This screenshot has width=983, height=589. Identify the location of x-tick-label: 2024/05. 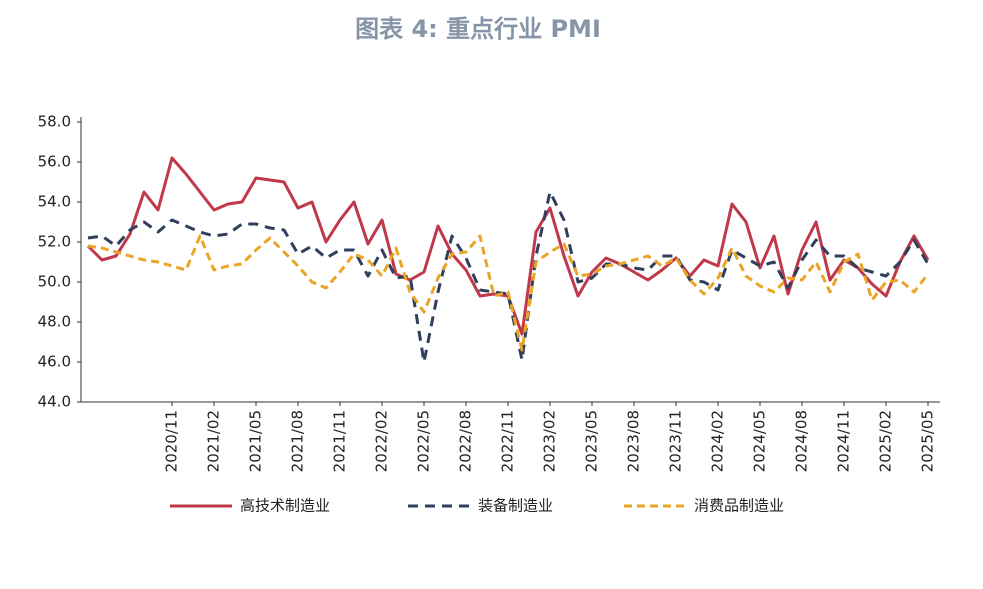
(760, 441).